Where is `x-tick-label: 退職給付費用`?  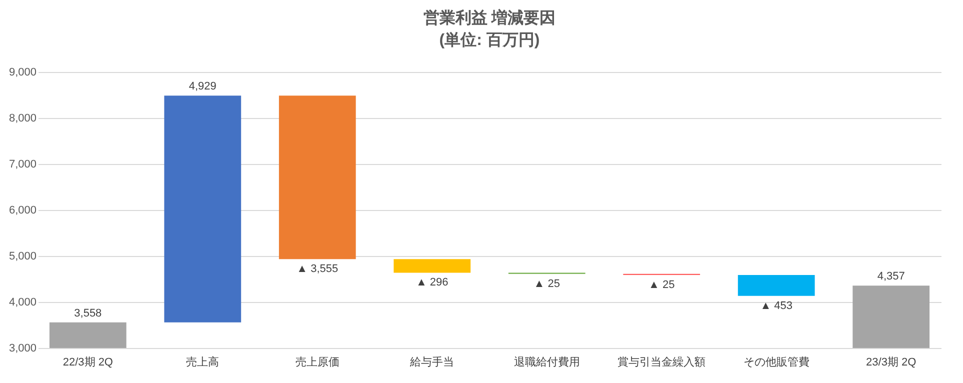
x-tick-label: 退職給付費用 is located at coordinates (547, 362).